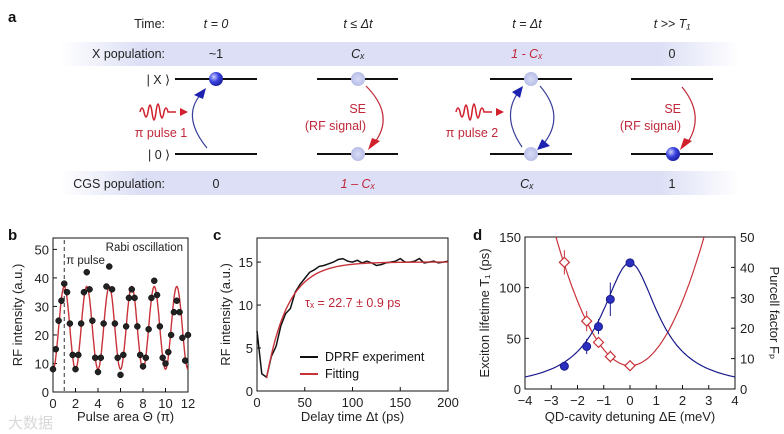  I want to click on experiment-line, so click(352, 318).